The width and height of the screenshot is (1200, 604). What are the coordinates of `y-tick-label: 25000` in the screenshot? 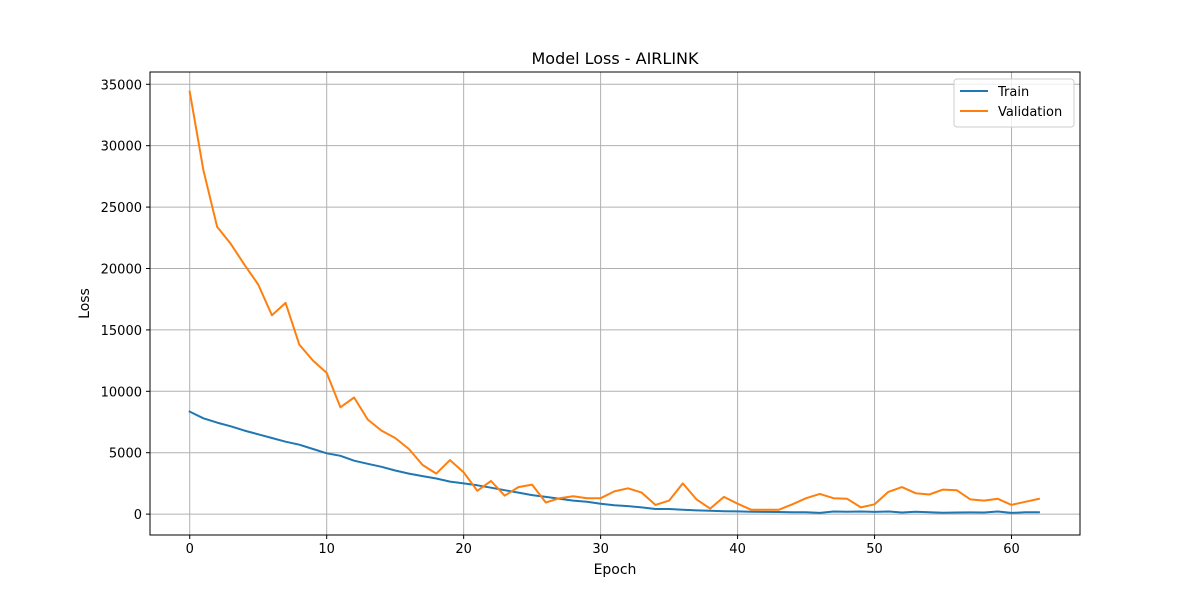 It's located at (121, 208).